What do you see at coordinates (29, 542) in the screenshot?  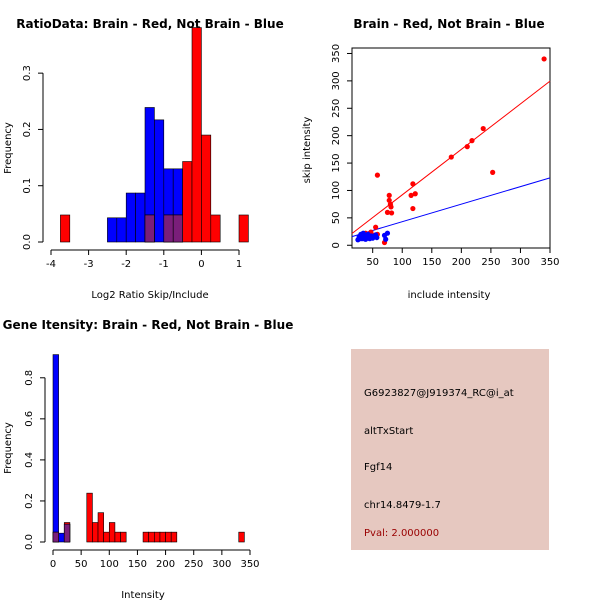 I see `gene-hist-y-tick-label: 0.0` at bounding box center [29, 542].